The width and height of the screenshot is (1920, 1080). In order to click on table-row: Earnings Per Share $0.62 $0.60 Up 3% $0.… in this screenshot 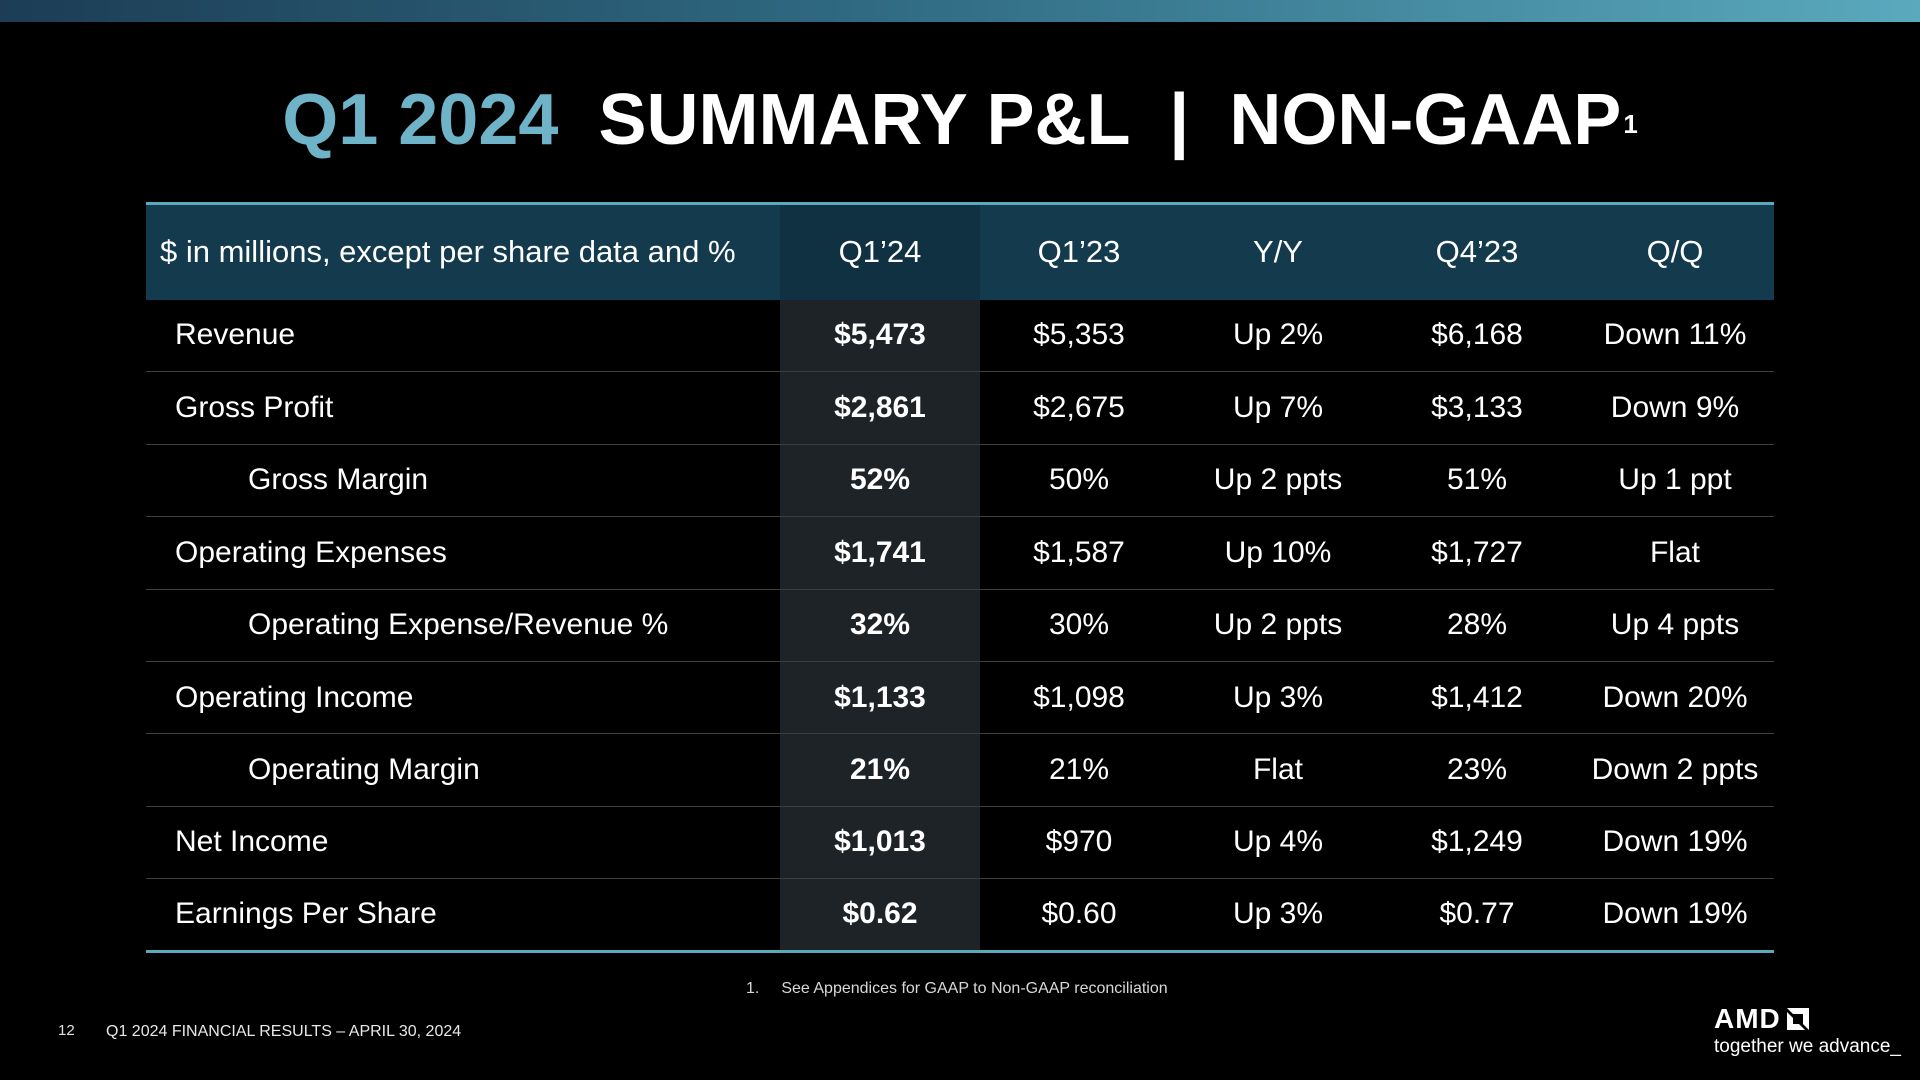, I will do `click(960, 915)`.